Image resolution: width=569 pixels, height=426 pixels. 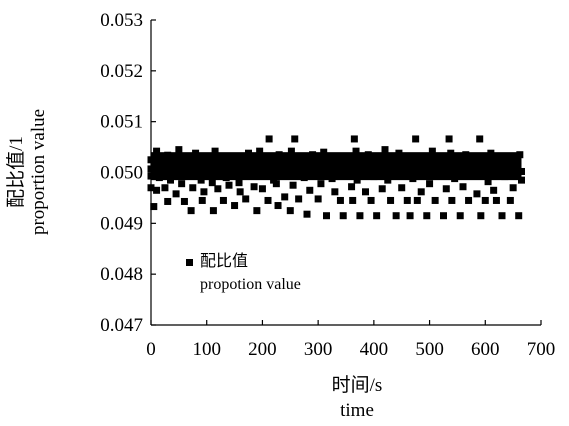 What do you see at coordinates (374, 349) in the screenshot?
I see `x-tick-label: 400` at bounding box center [374, 349].